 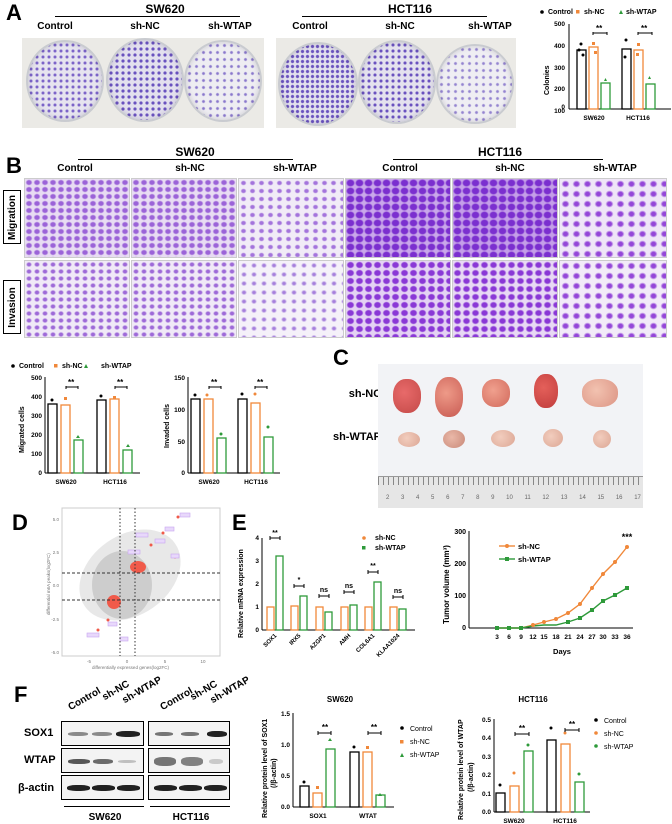 What do you see at coordinates (544, 637) in the screenshot?
I see `svg-text: 15` at bounding box center [544, 637].